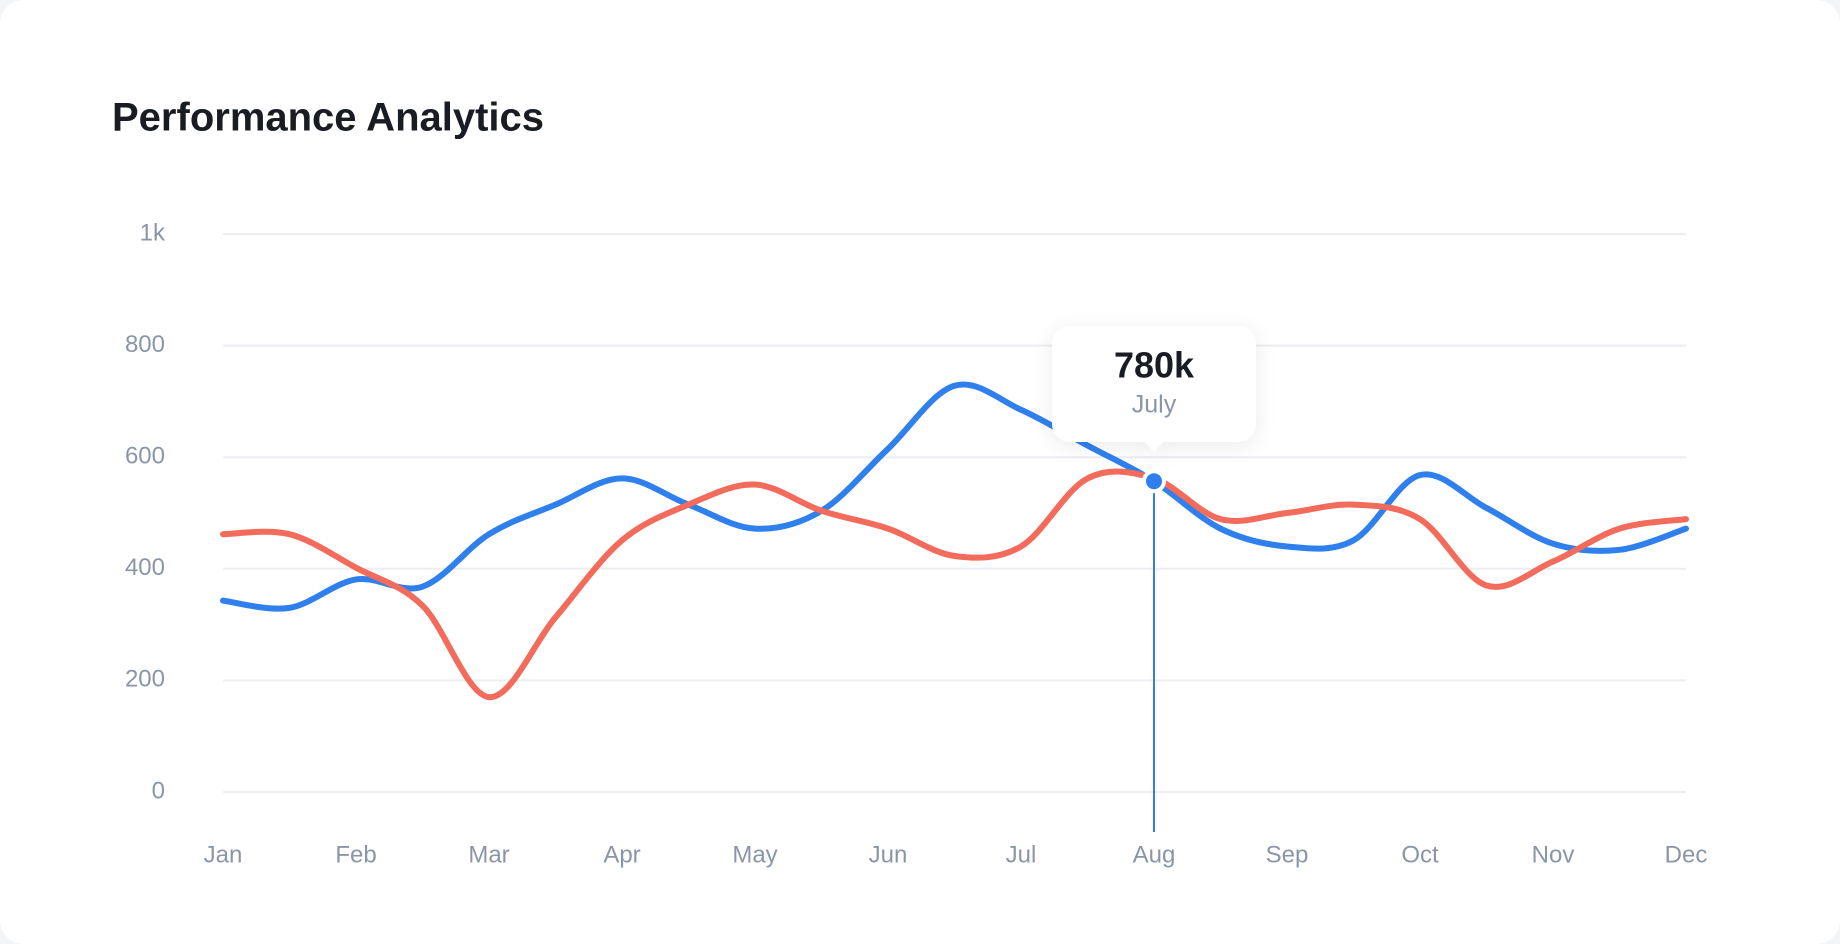 Image resolution: width=1840 pixels, height=944 pixels. I want to click on y-tick-label: 200, so click(145, 679).